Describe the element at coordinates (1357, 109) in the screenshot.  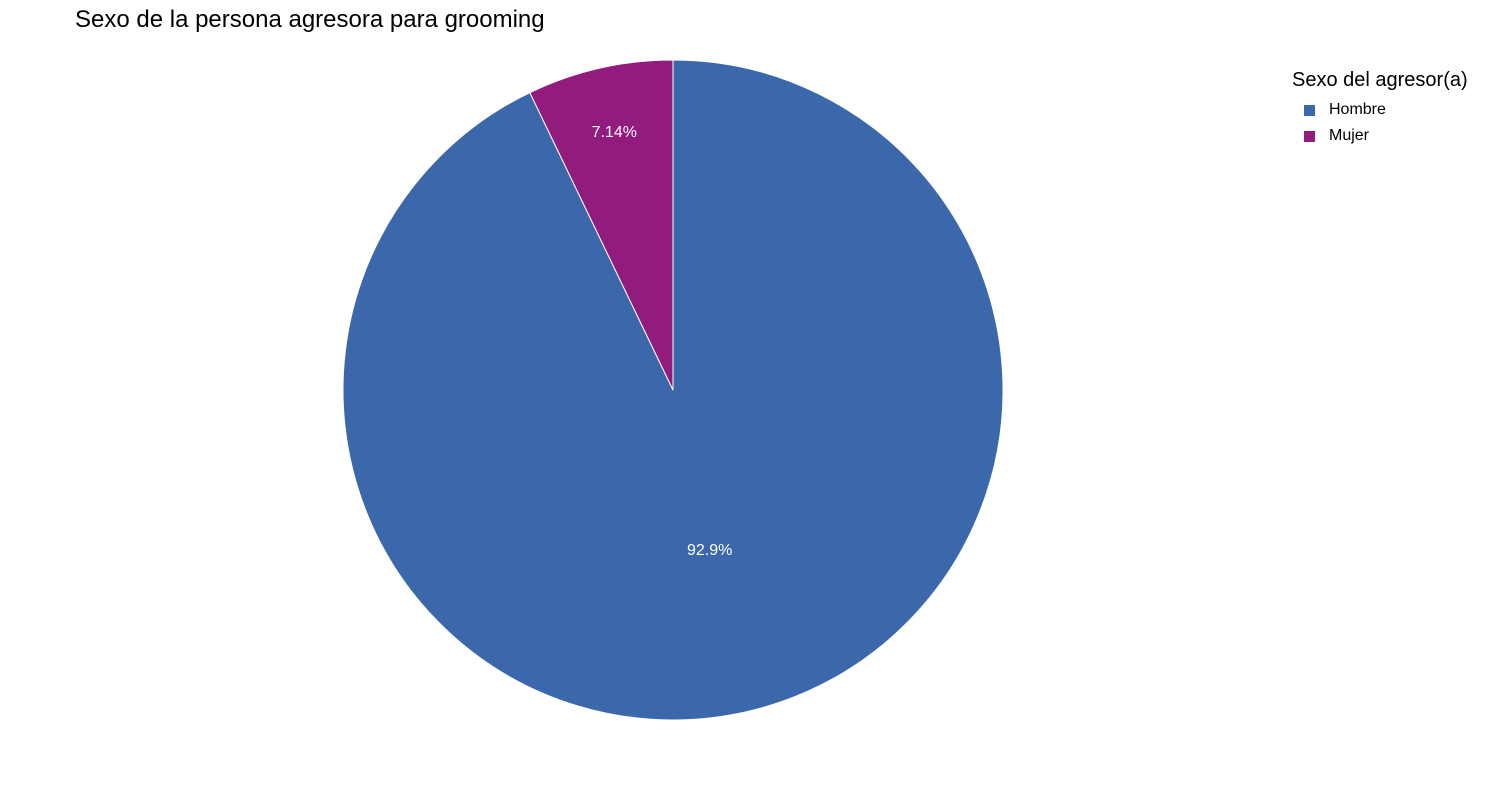
I see `legend-label: Hombre` at that location.